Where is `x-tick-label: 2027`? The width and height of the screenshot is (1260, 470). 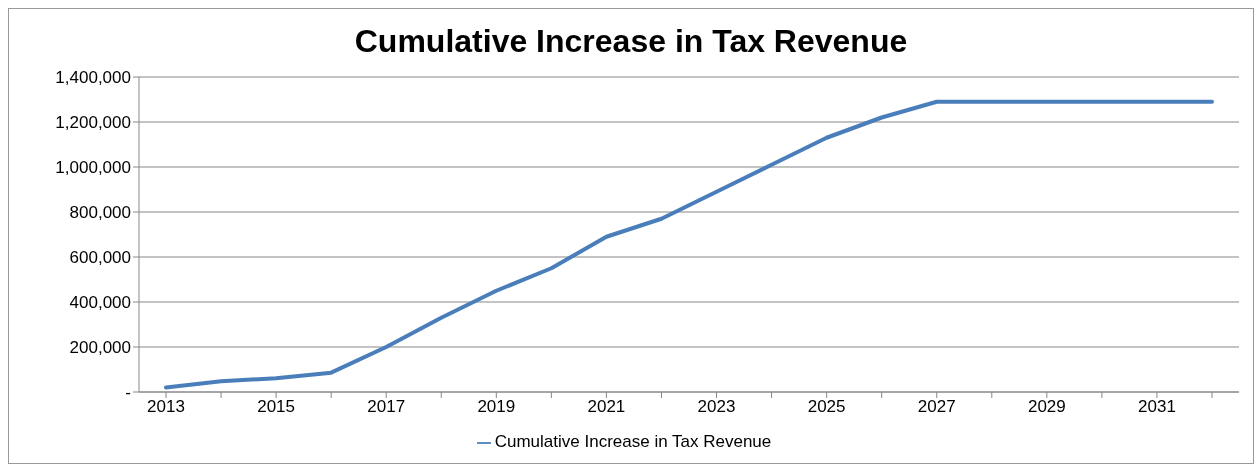 x-tick-label: 2027 is located at coordinates (936, 407).